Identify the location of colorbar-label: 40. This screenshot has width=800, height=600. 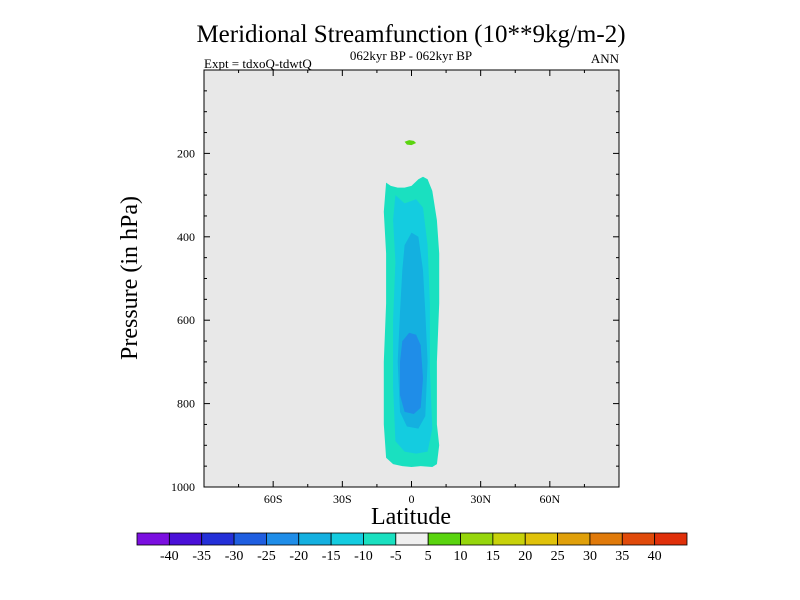
(655, 556).